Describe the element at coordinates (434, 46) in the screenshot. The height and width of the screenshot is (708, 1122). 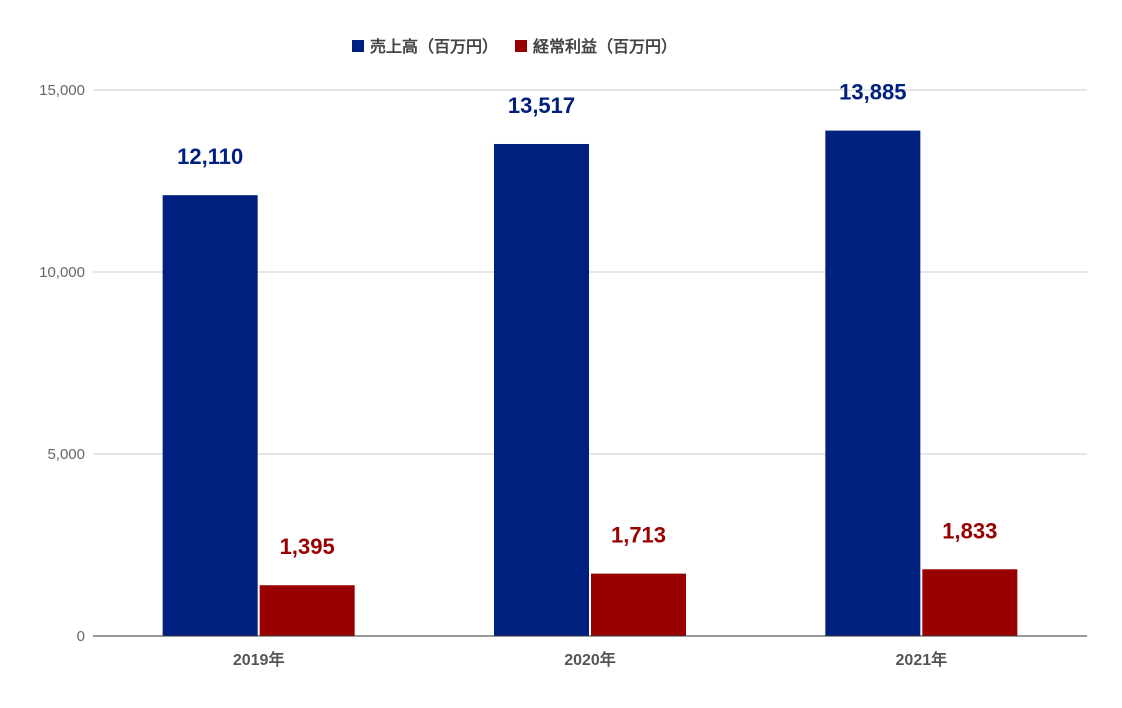
I see `legend-label: 売上高（百万円）` at that location.